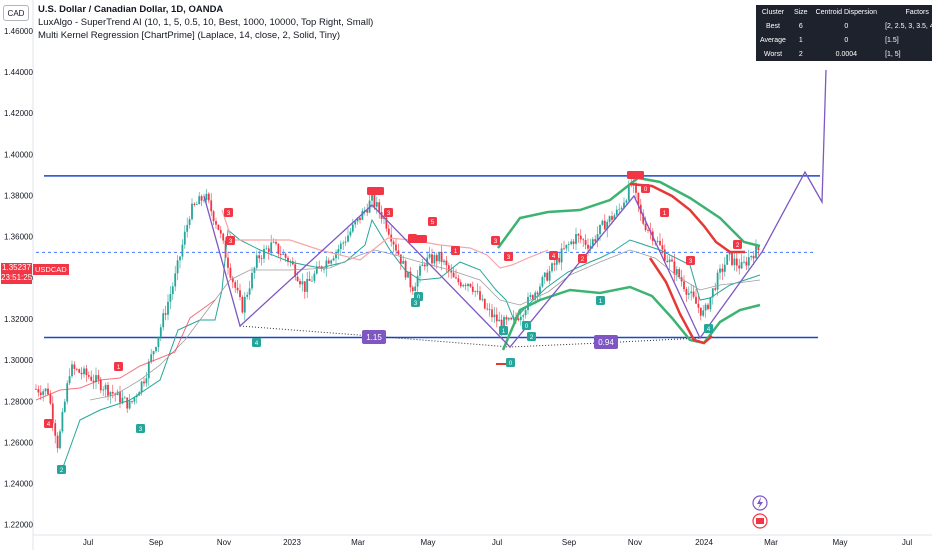 This screenshot has width=932, height=550. I want to click on size-cell: 1, so click(800, 40).